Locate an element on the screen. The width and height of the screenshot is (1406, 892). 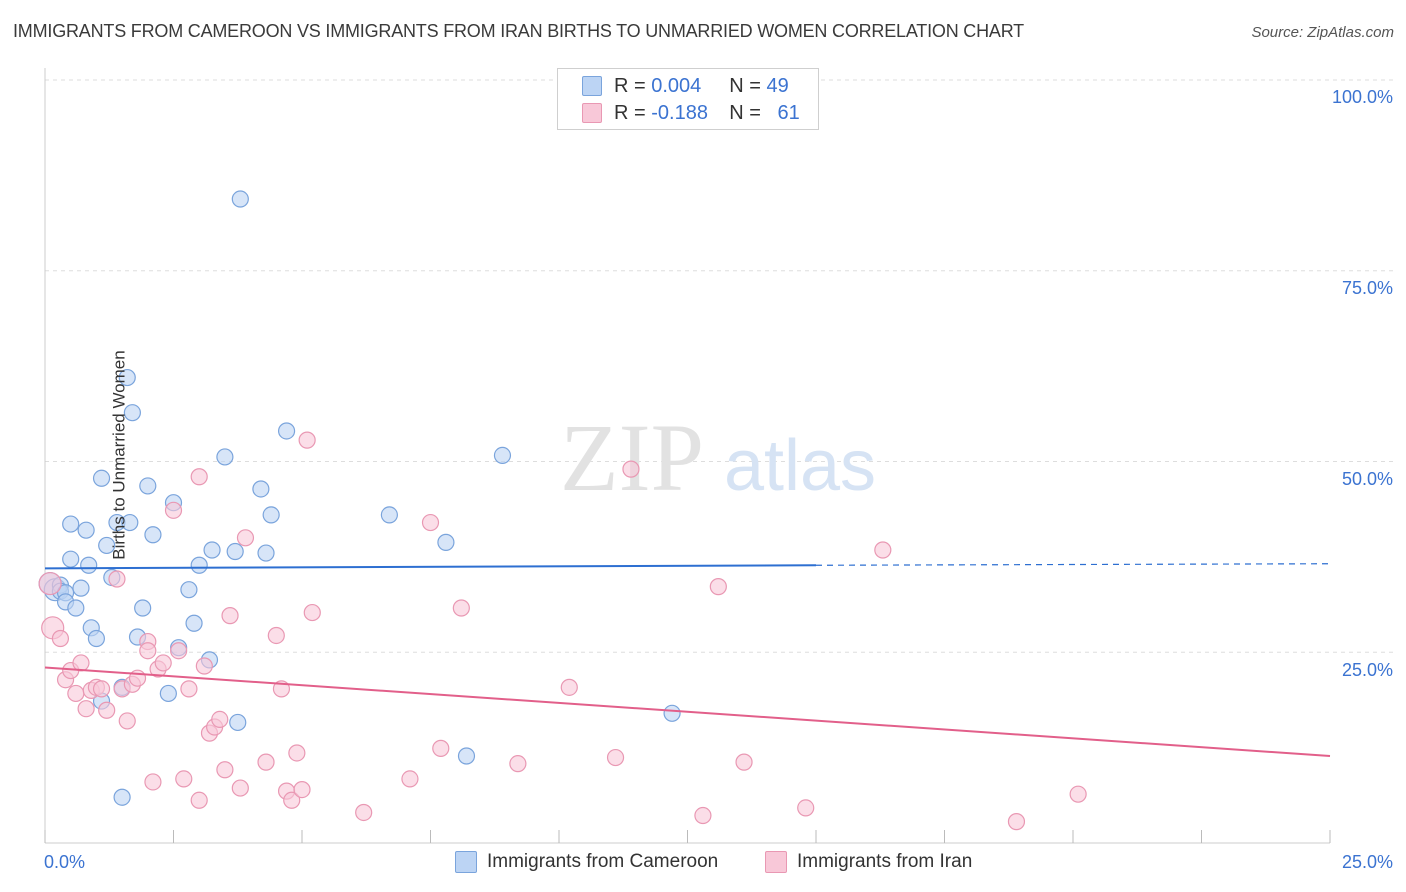
bottom-legend-label-cameroon: Immigrants from Cameroon is located at coordinates (603, 861).